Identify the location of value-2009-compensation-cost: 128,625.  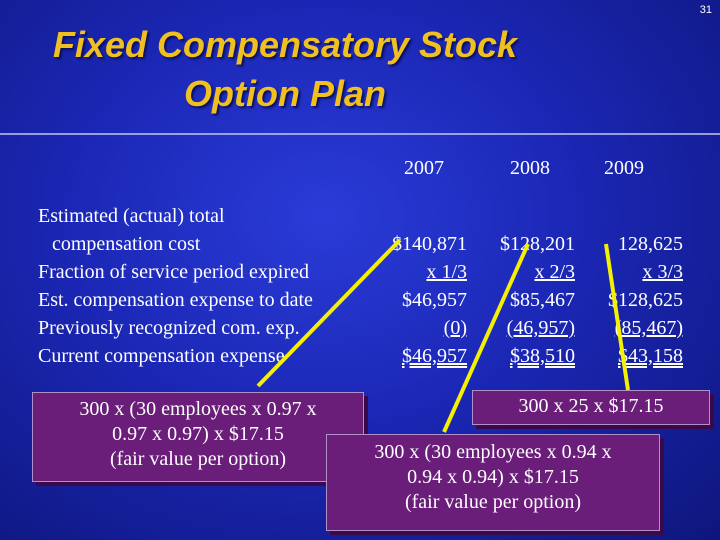
(650, 244).